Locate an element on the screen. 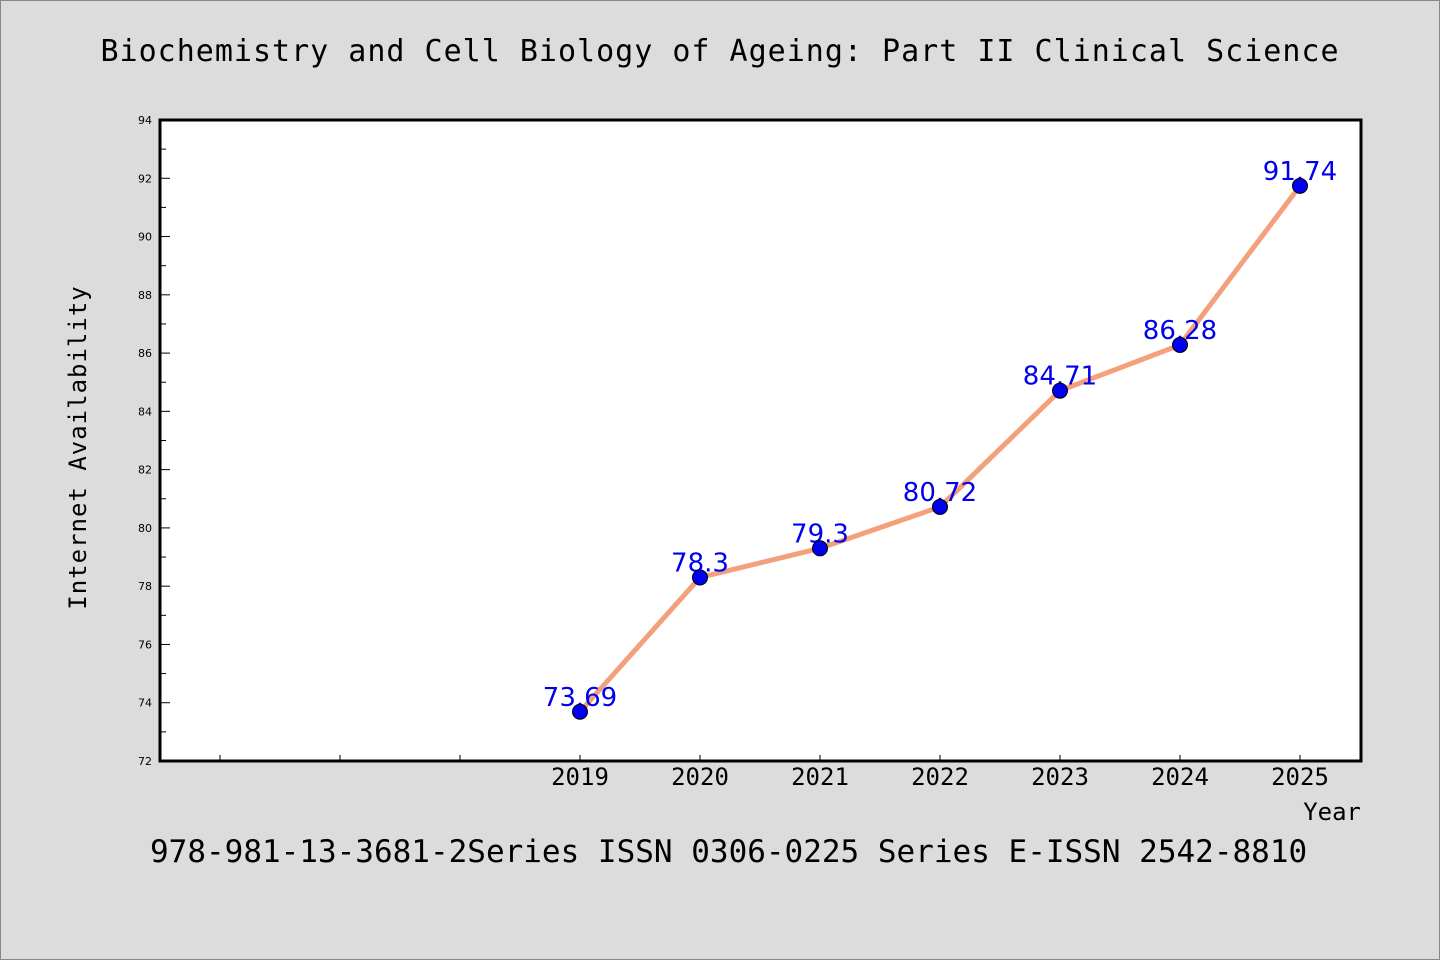  y-tick-label: 80 is located at coordinates (145, 528).